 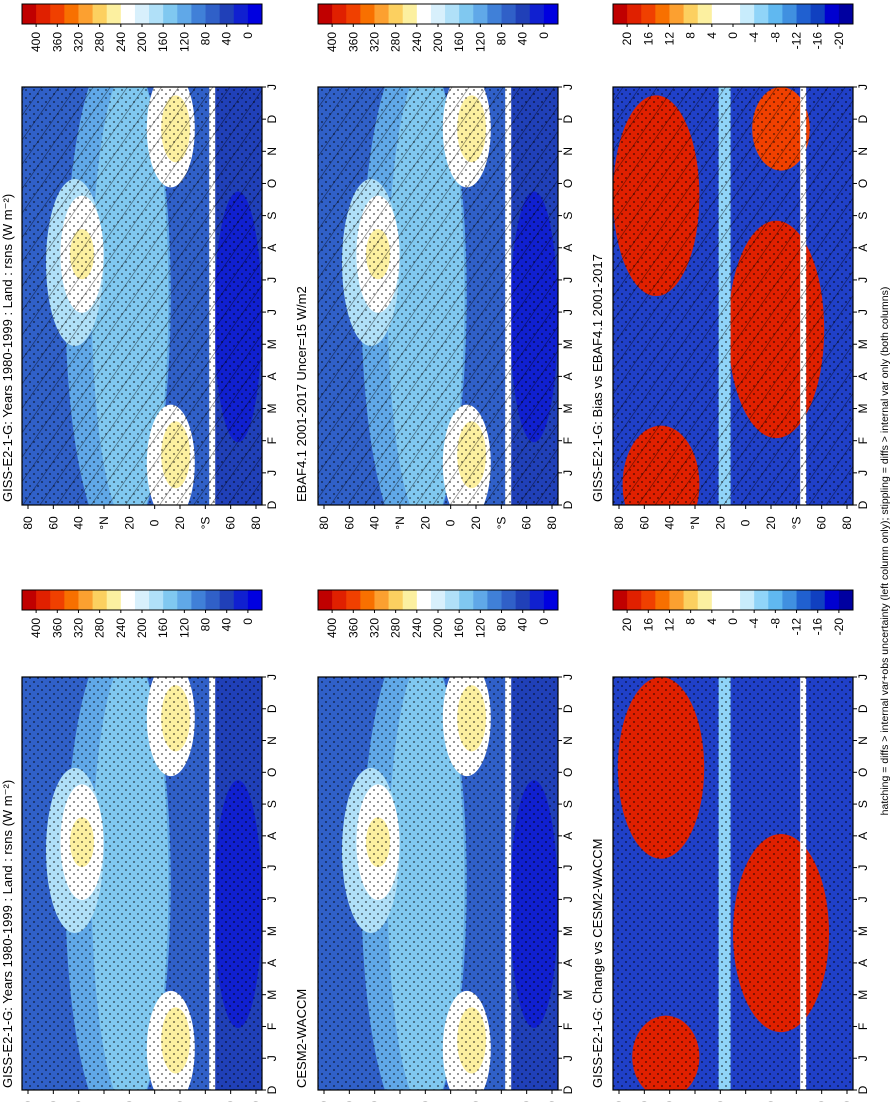 What do you see at coordinates (79, 523) in the screenshot?
I see `lat-tick-label: 40` at bounding box center [79, 523].